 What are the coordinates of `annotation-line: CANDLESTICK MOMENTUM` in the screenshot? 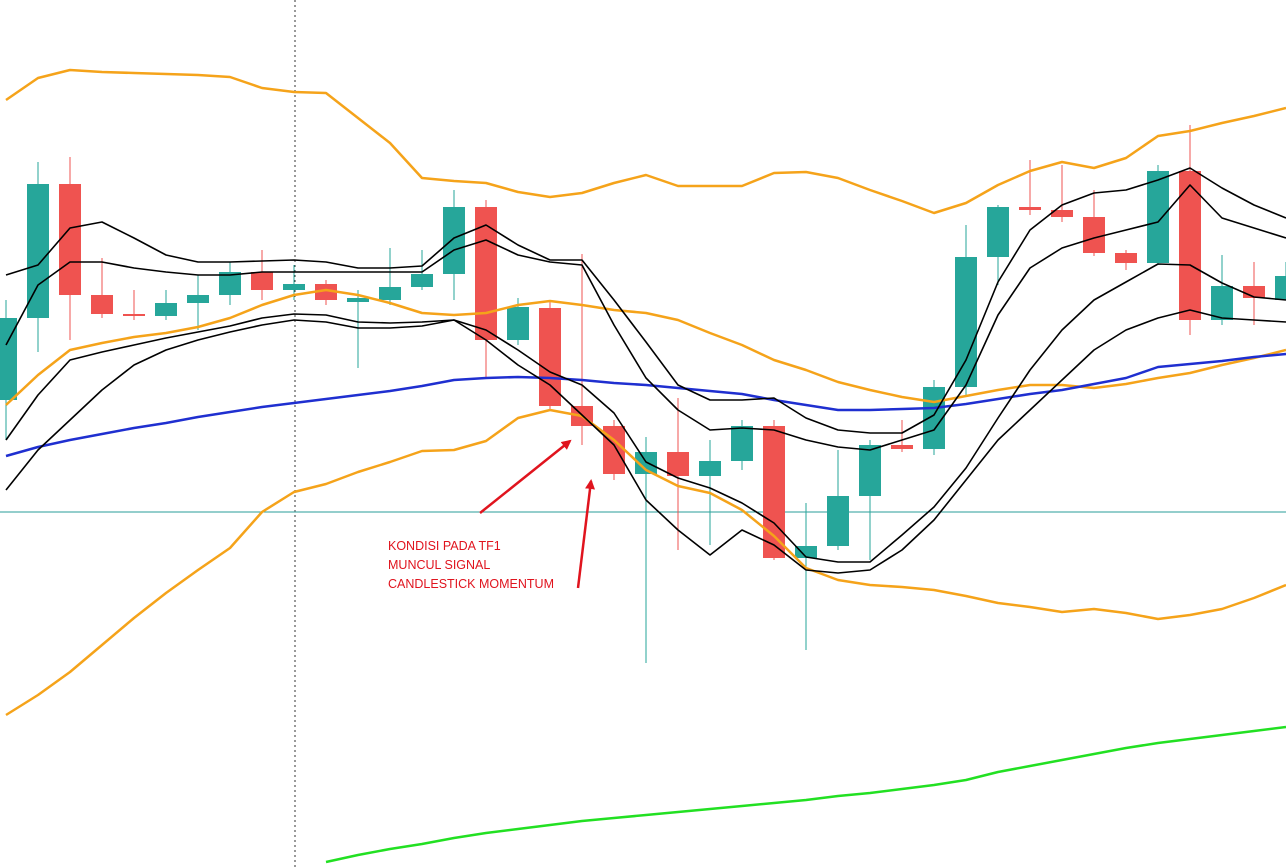 It's located at (471, 584).